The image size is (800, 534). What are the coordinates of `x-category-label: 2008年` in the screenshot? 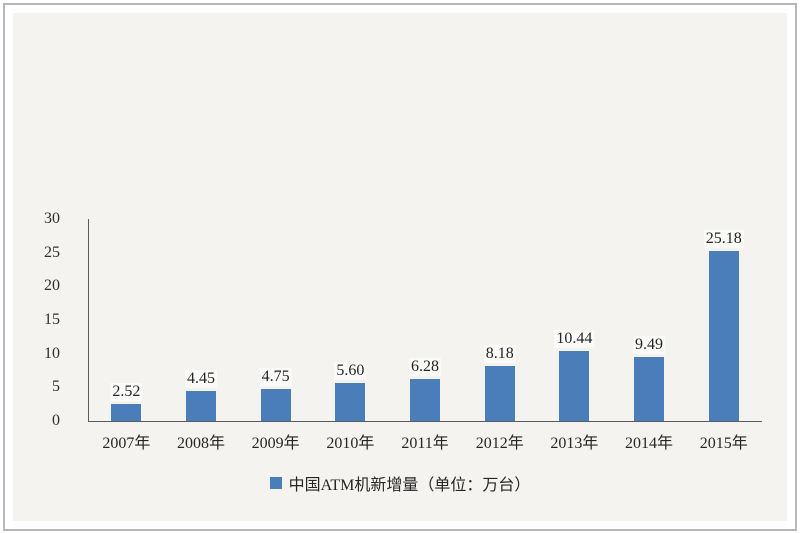 It's located at (201, 443).